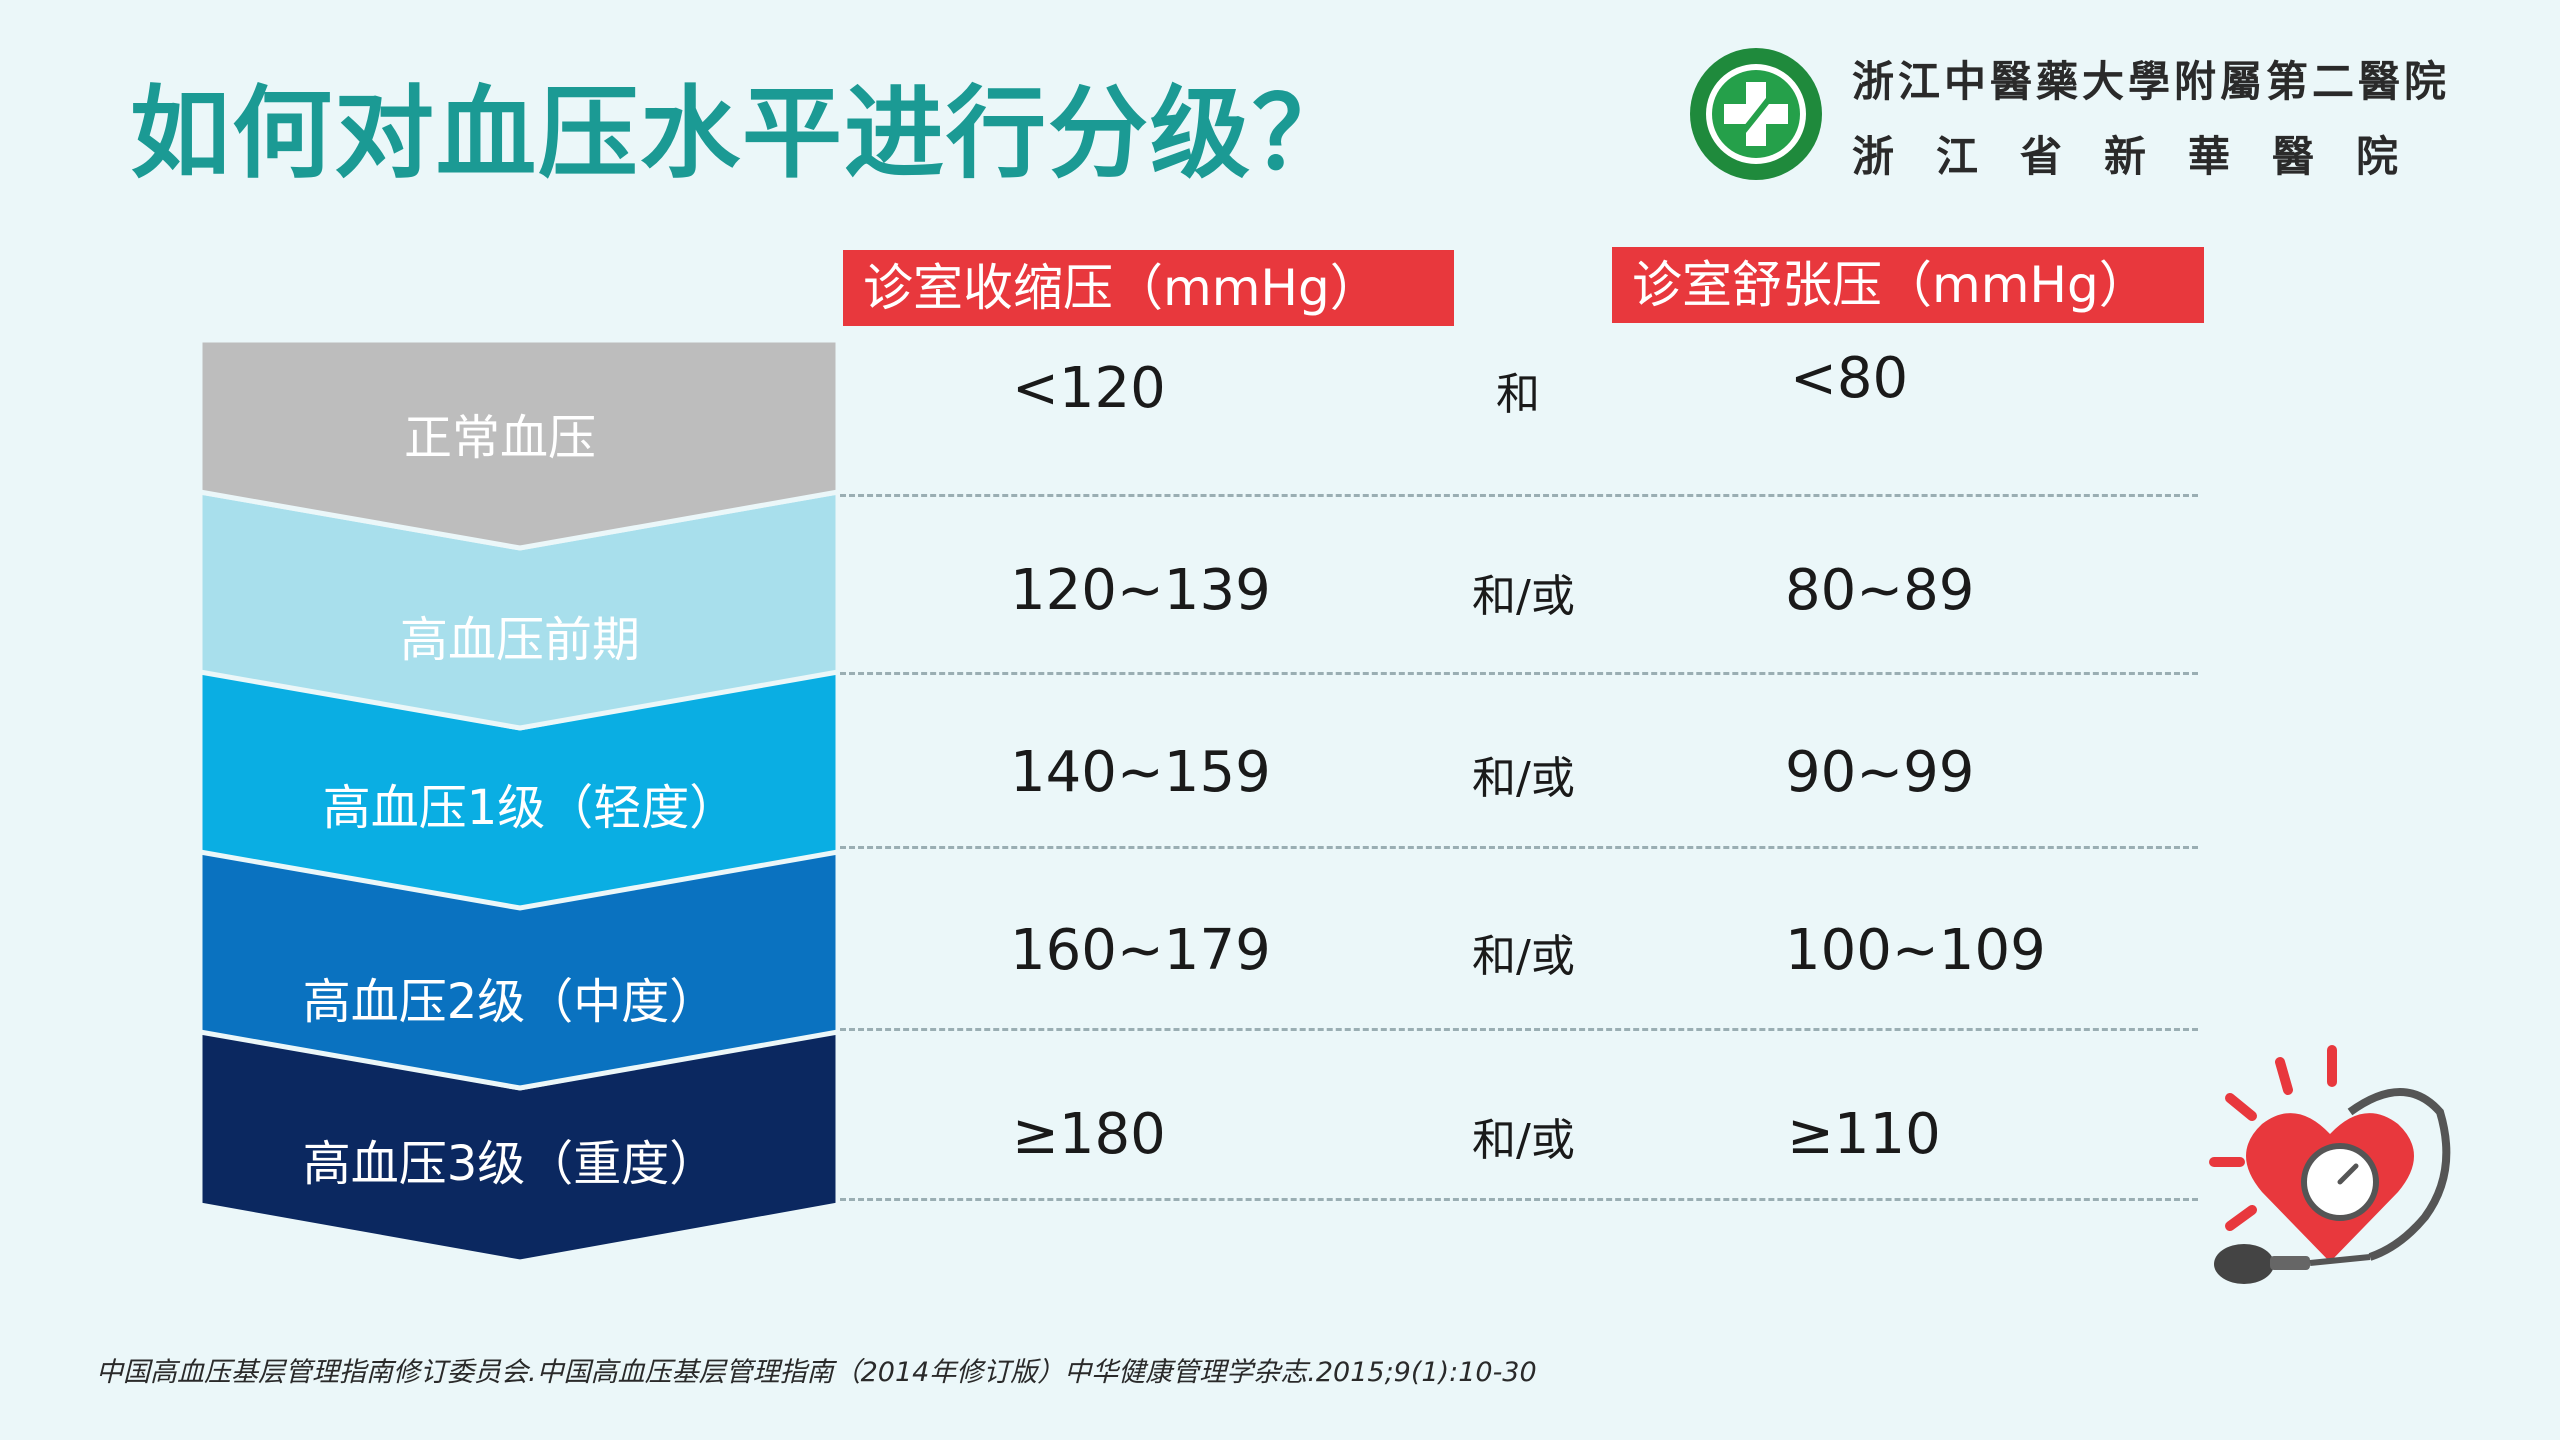  I want to click on hospital-name: 浙江中醫藥大學附屬第二醫院 浙江省新華醫院, so click(2152, 116).